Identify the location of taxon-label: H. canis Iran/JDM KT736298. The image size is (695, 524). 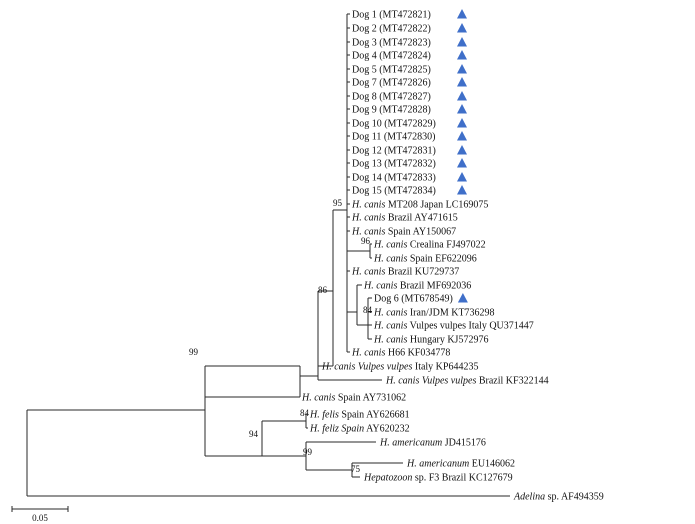
(434, 313).